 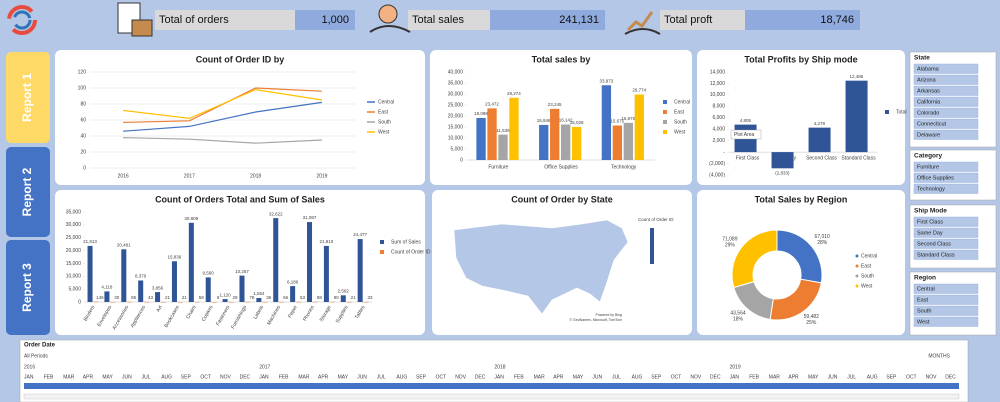 I want to click on legend-label: Count of Order ID, so click(x=411, y=252).